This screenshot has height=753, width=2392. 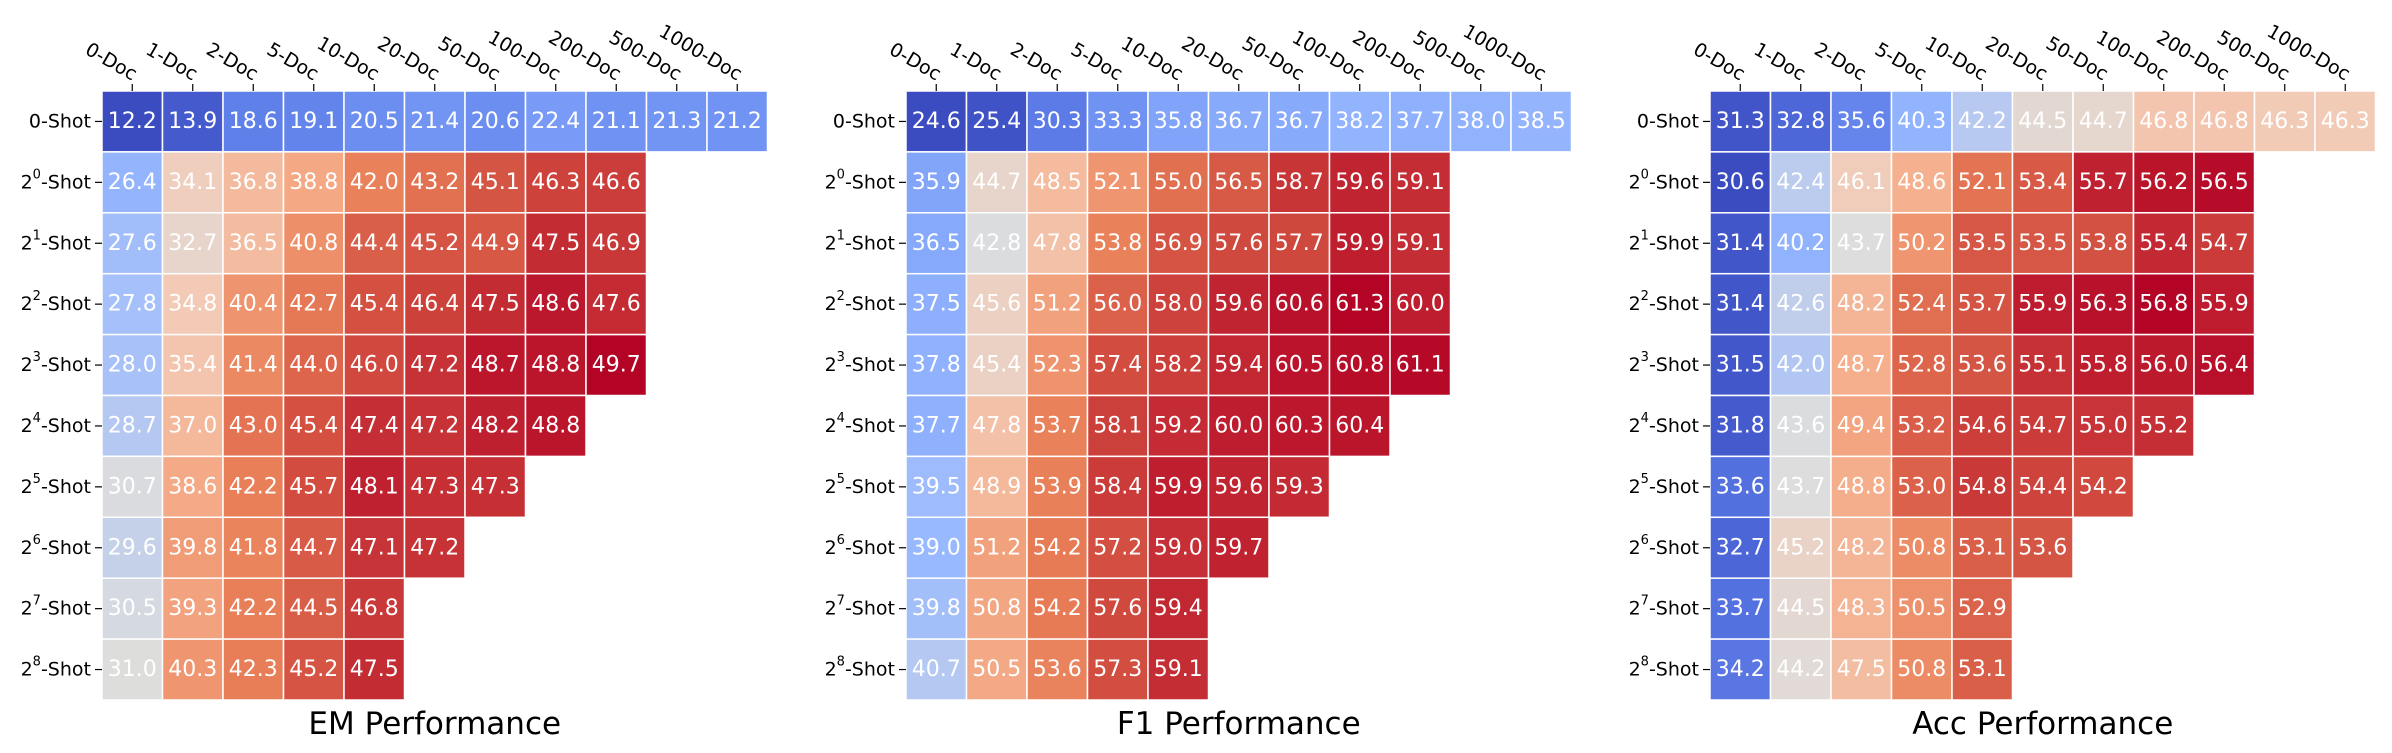 I want to click on cell-value-label: 47.1, so click(x=374, y=547).